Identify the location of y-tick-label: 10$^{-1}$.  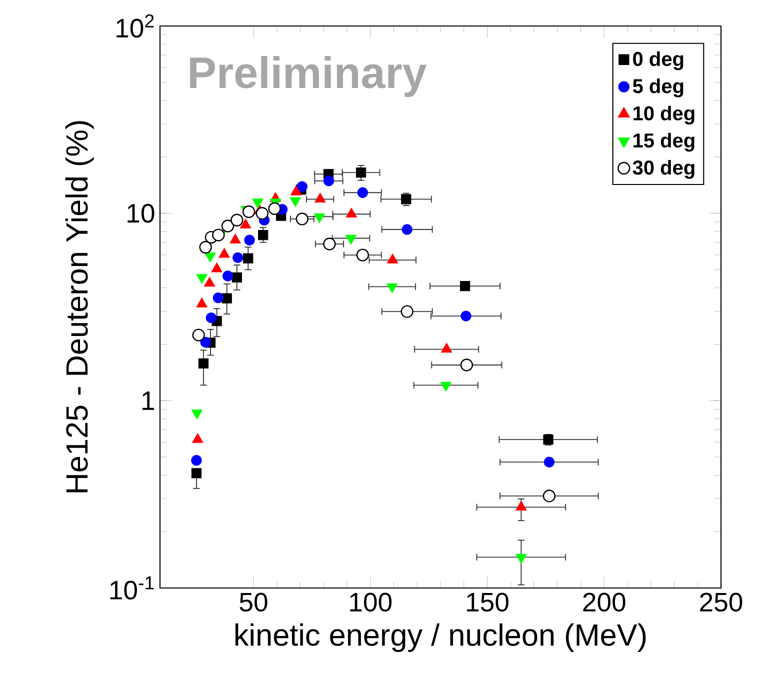
(132, 588).